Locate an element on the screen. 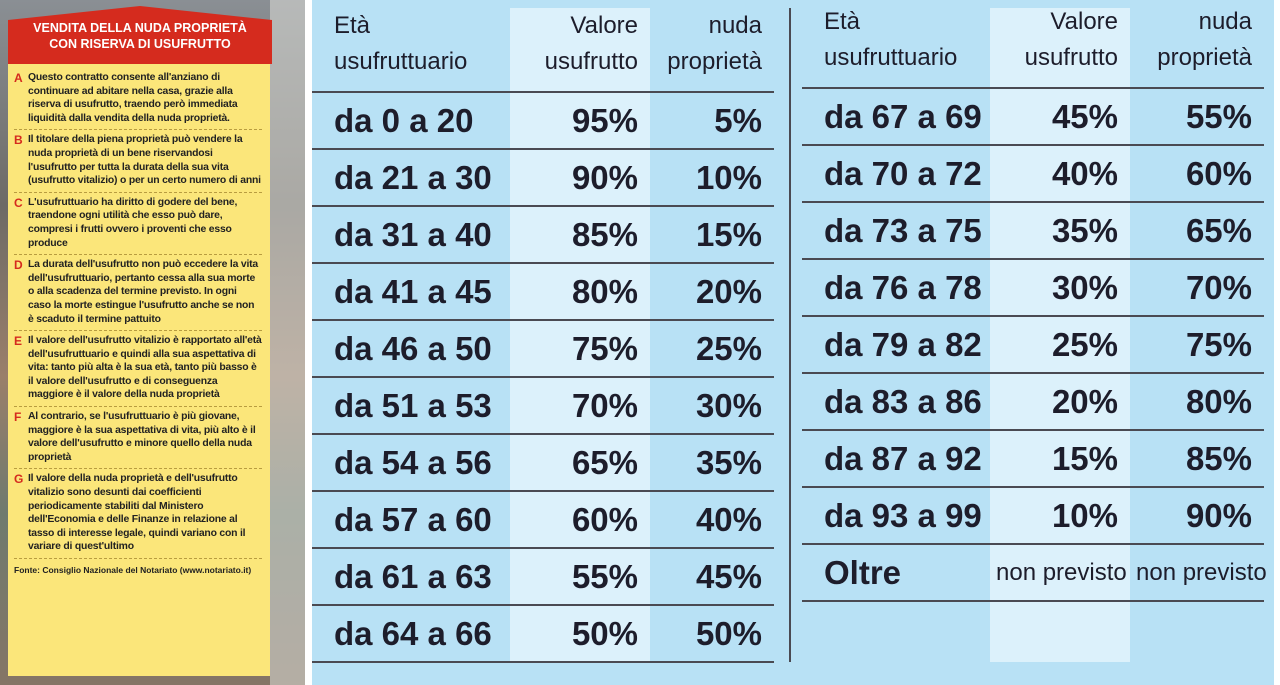 The height and width of the screenshot is (685, 1280). table-cell: da 70 a 72 is located at coordinates (903, 173).